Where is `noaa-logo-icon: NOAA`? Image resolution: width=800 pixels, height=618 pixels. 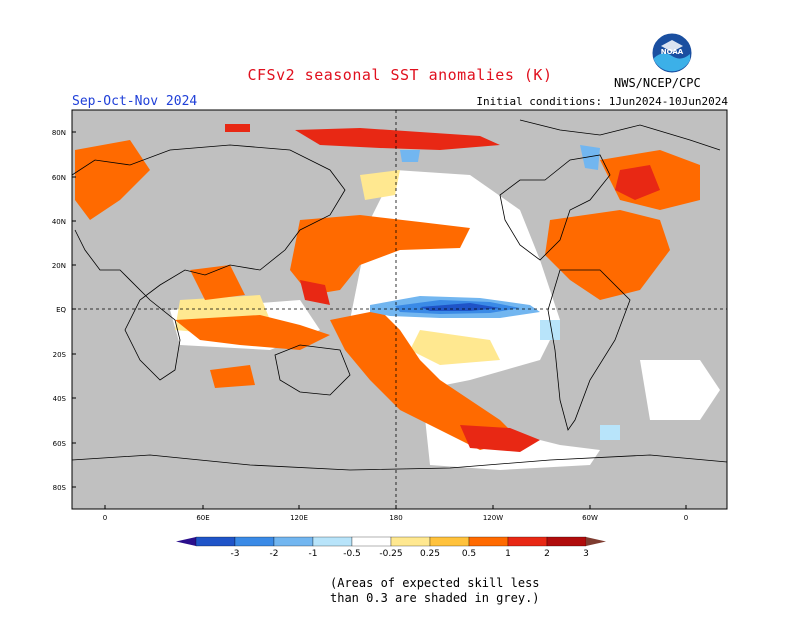 noaa-logo-icon: NOAA is located at coordinates (672, 53).